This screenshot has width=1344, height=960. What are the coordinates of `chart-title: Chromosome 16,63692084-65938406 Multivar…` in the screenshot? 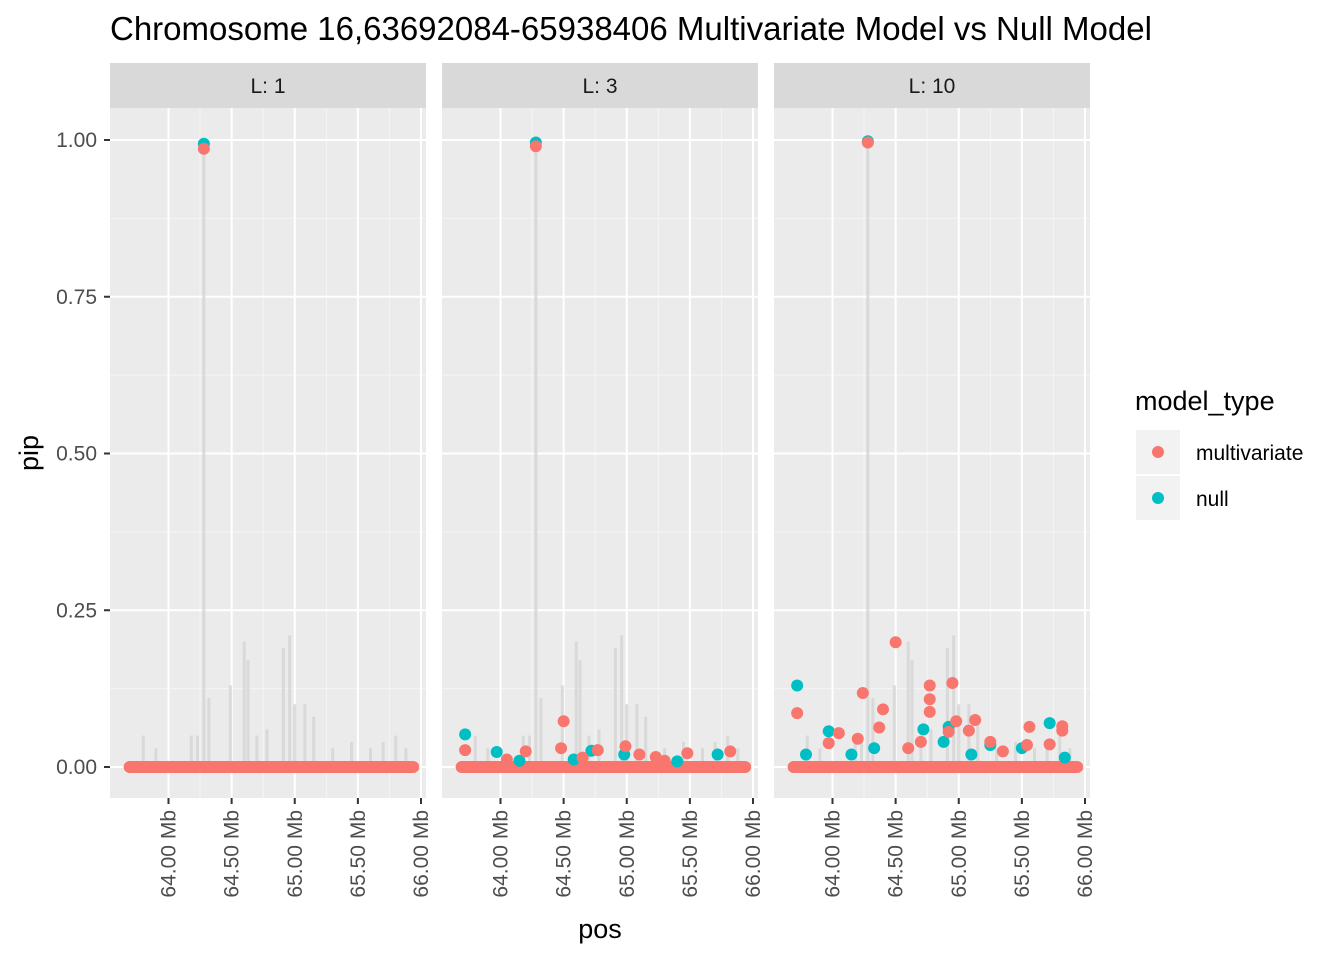 It's located at (631, 28).